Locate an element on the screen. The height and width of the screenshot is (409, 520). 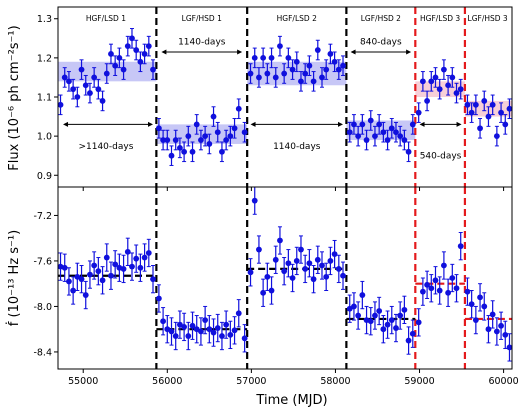
state-label: LGF/HSD 3 is located at coordinates (488, 18).